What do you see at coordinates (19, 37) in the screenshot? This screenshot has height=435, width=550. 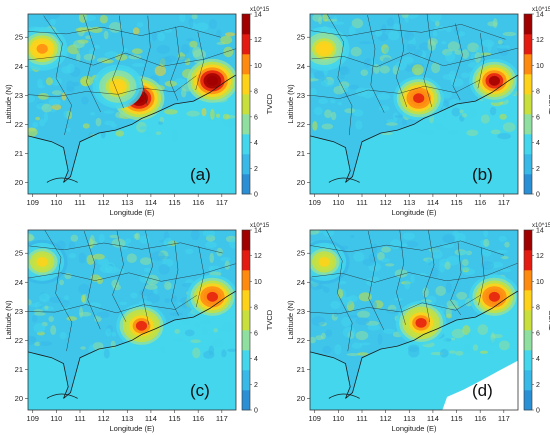 I see `y-tick-label: 25` at bounding box center [19, 37].